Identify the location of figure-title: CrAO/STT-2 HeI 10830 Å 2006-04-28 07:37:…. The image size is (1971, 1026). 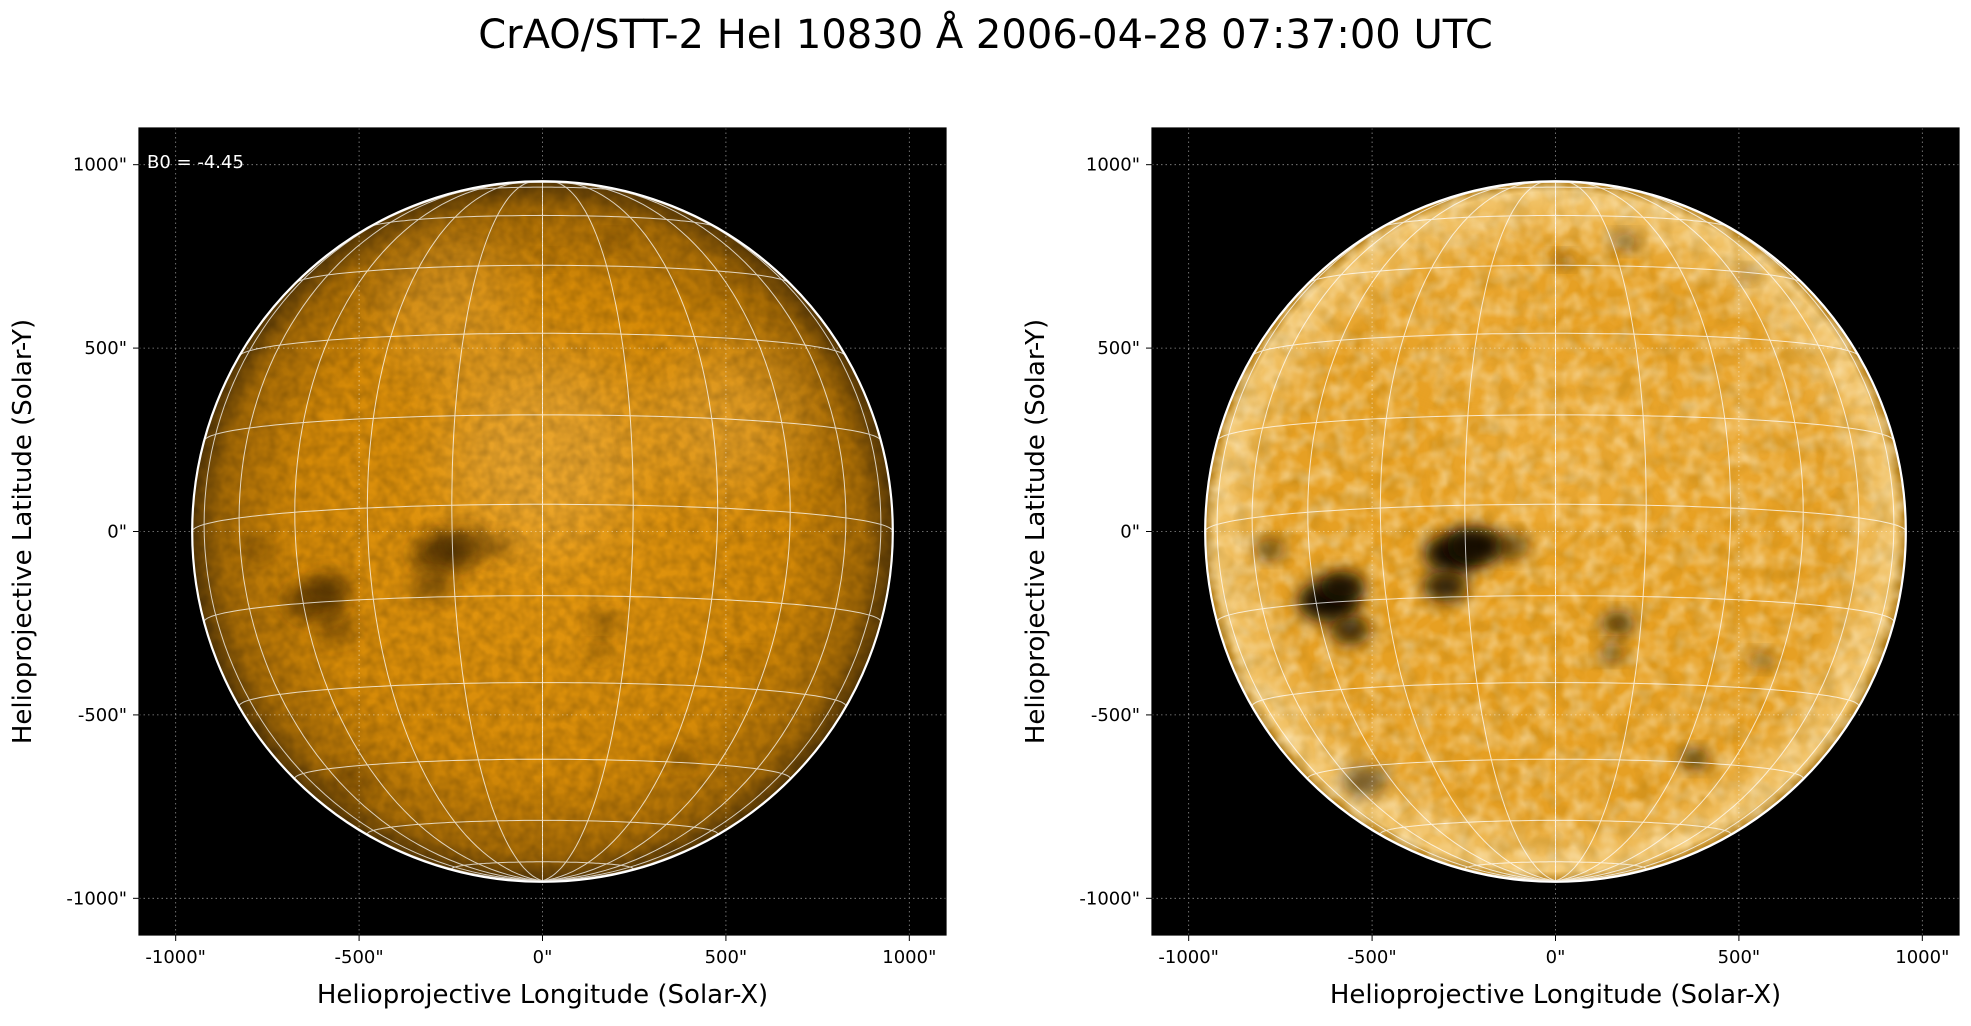
(985, 35).